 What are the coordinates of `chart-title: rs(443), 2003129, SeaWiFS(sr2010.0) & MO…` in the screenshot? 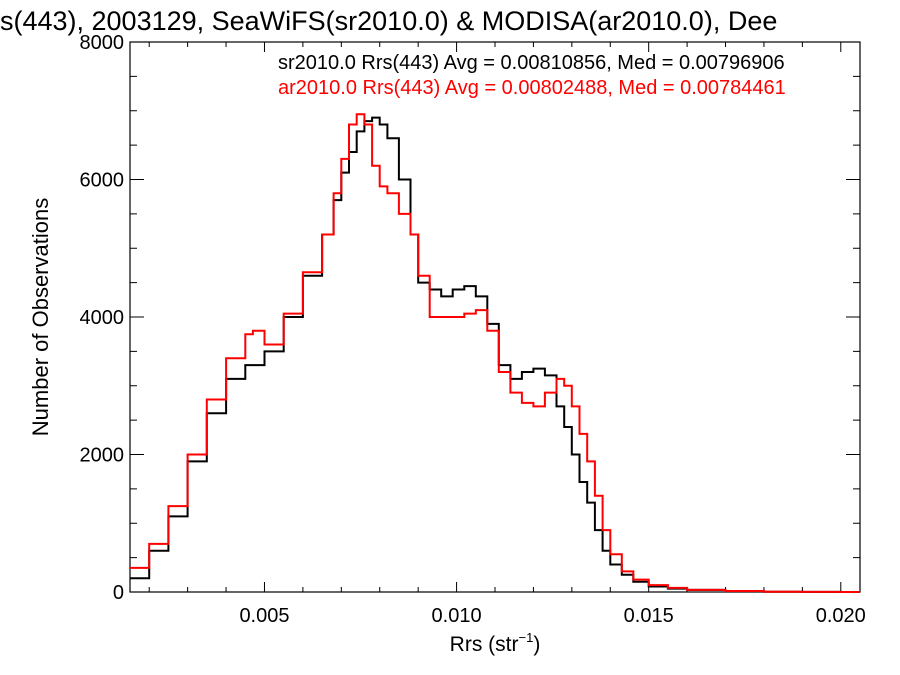 It's located at (389, 21).